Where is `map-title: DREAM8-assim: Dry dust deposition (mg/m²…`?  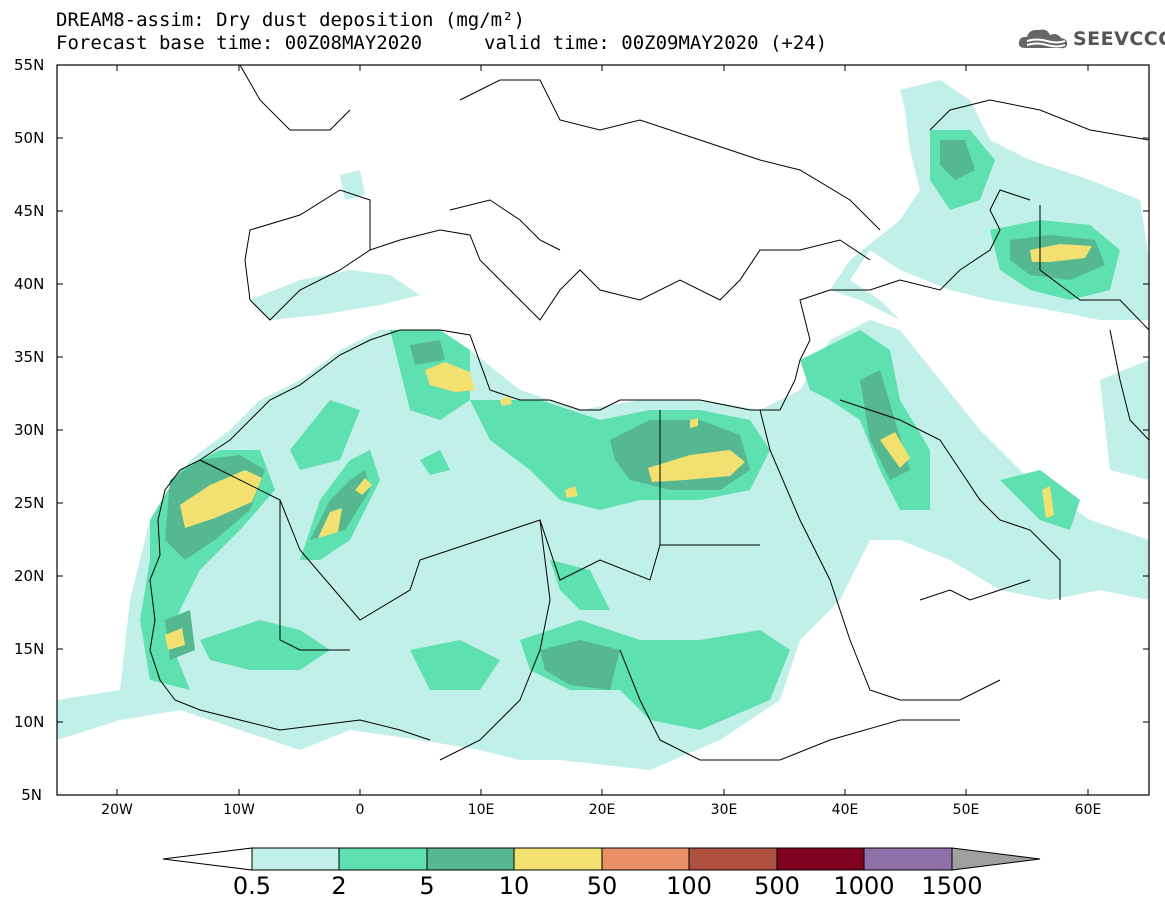
map-title: DREAM8-assim: Dry dust deposition (mg/m²… is located at coordinates (290, 20).